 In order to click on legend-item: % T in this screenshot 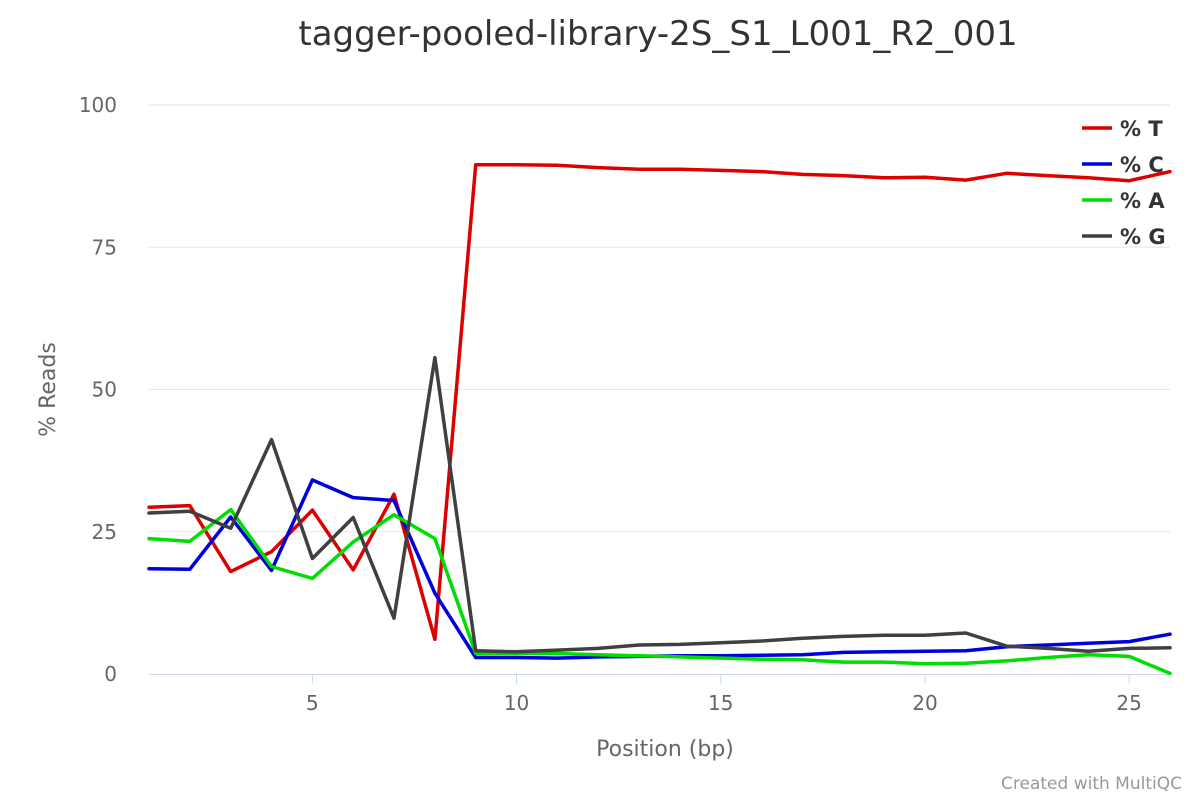, I will do `click(1122, 129)`.